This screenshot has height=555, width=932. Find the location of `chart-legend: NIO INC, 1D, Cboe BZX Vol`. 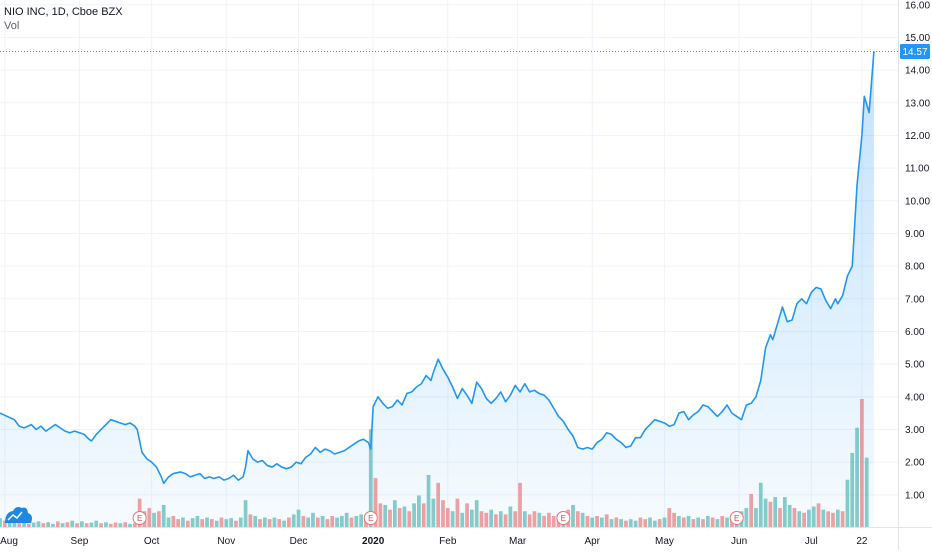

chart-legend: NIO INC, 1D, Cboe BZX Vol is located at coordinates (63, 19).